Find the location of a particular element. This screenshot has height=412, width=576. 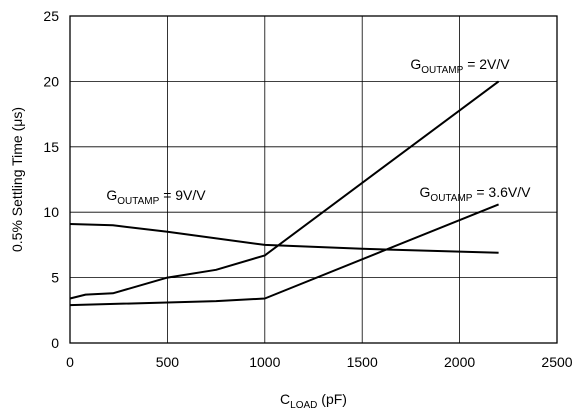

series-label-tail: = 3.6V/V is located at coordinates (501, 192).